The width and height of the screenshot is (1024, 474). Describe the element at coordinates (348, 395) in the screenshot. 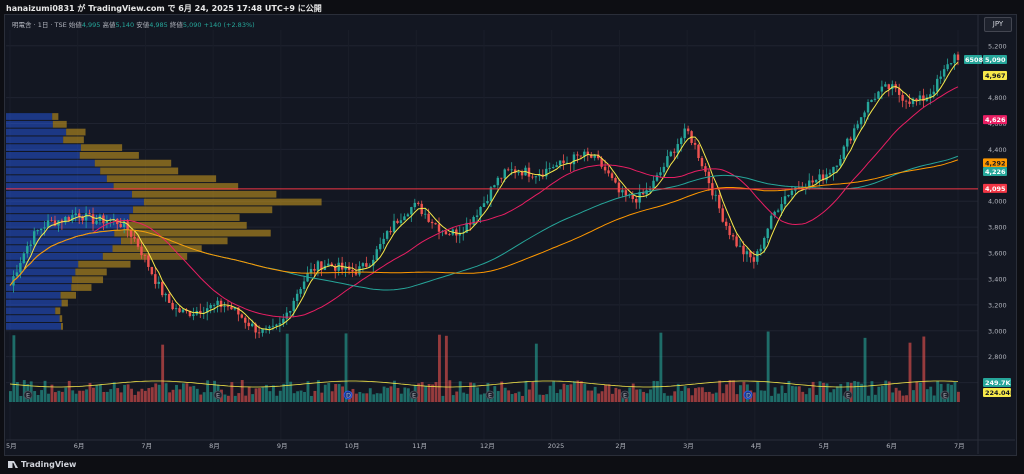

I see `dividend-marker` at that location.